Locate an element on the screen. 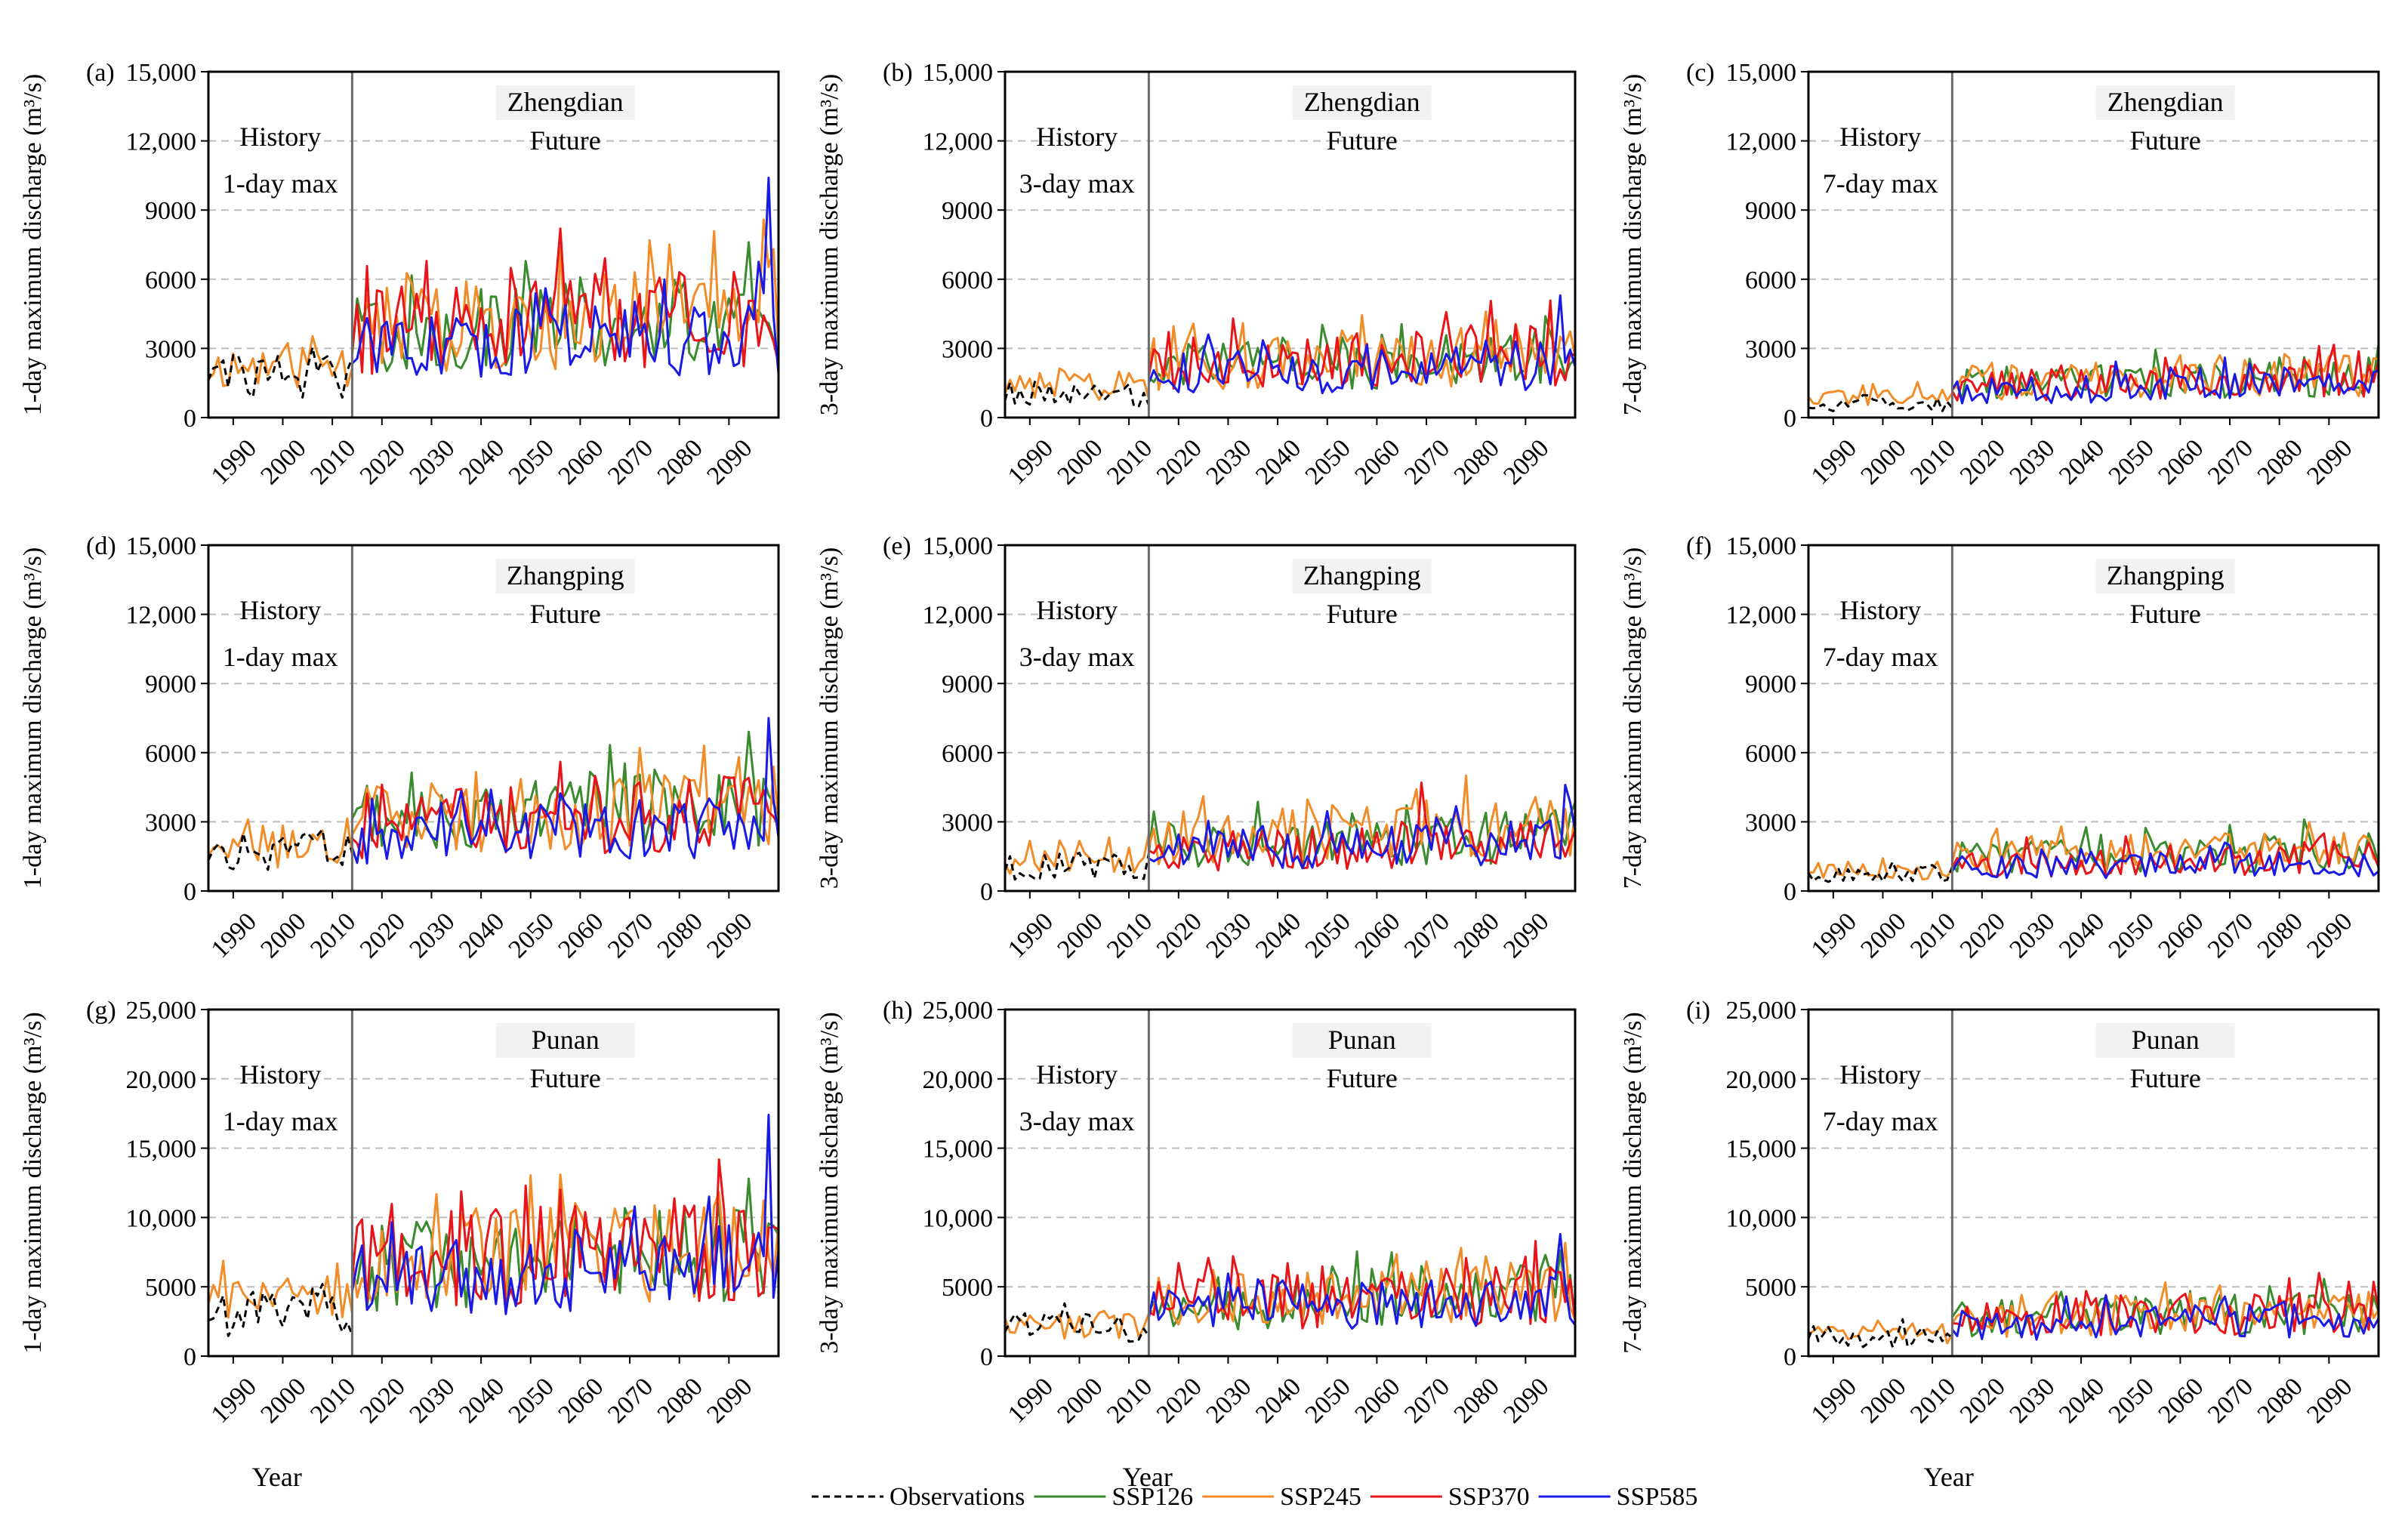  y-axis-label: 1-day maximum discharge (m³/s) is located at coordinates (33, 1182).